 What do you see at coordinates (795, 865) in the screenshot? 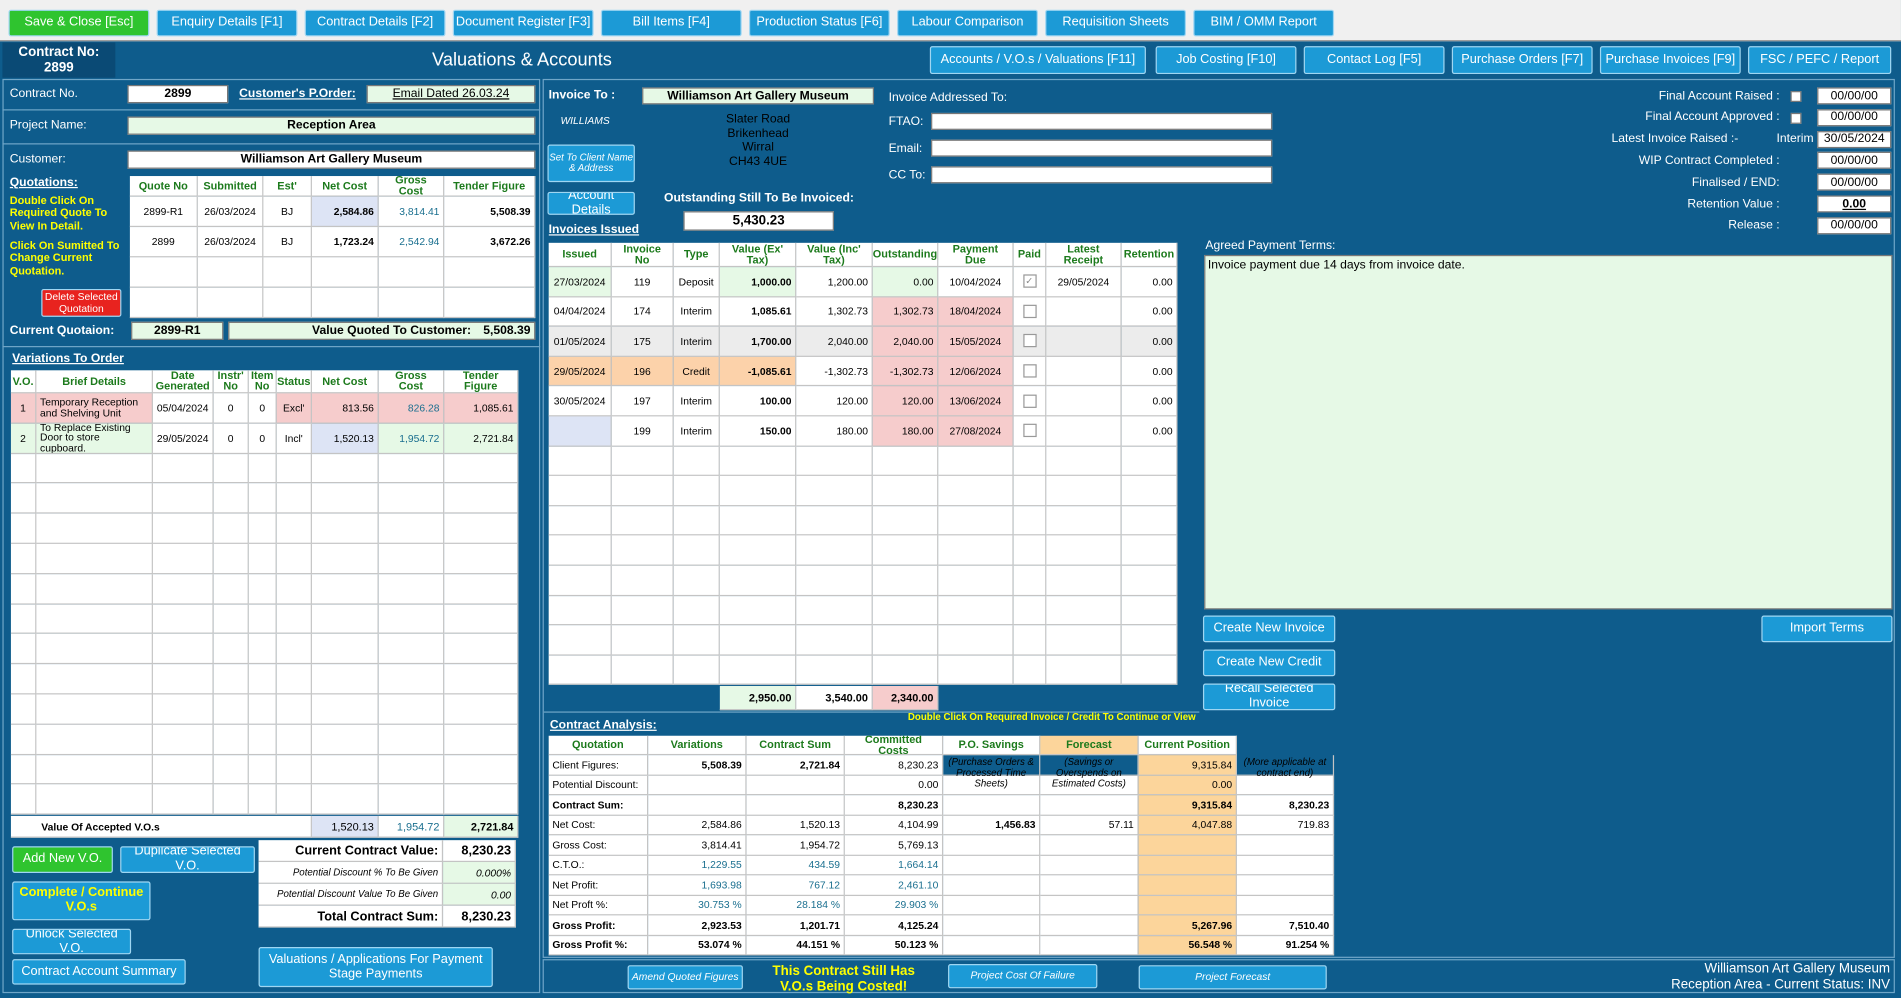
I see `analysis-cell: 434.59` at bounding box center [795, 865].